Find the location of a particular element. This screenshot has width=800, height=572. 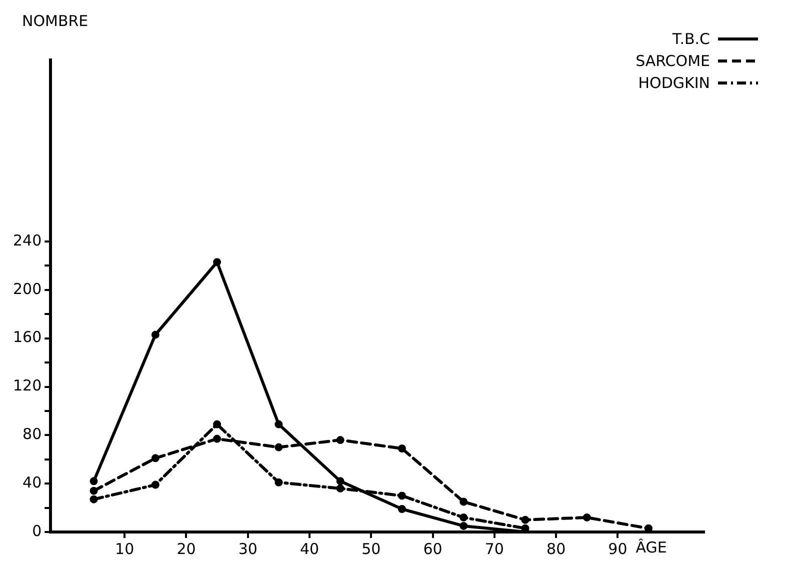

y-tick-label: 80 is located at coordinates (32, 434).